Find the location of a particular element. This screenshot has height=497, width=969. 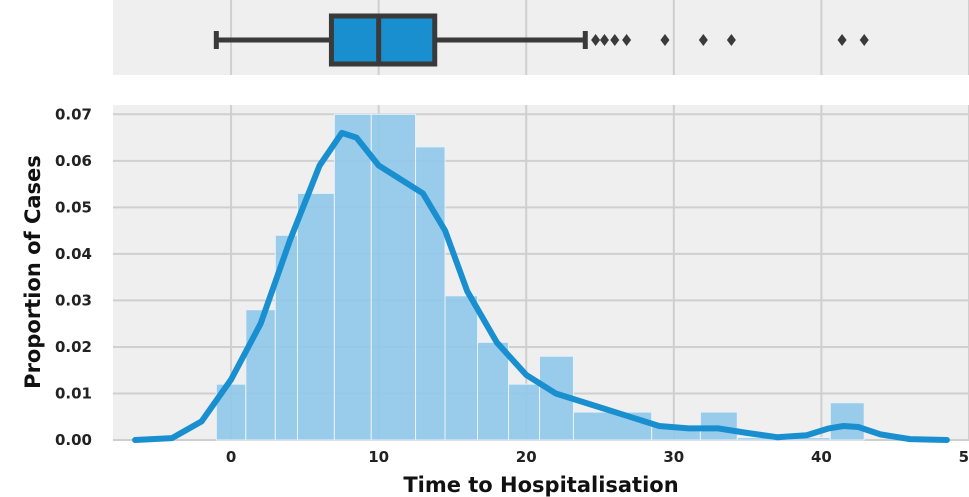

x-axis-title: Time to Hospitalisation is located at coordinates (540, 485).